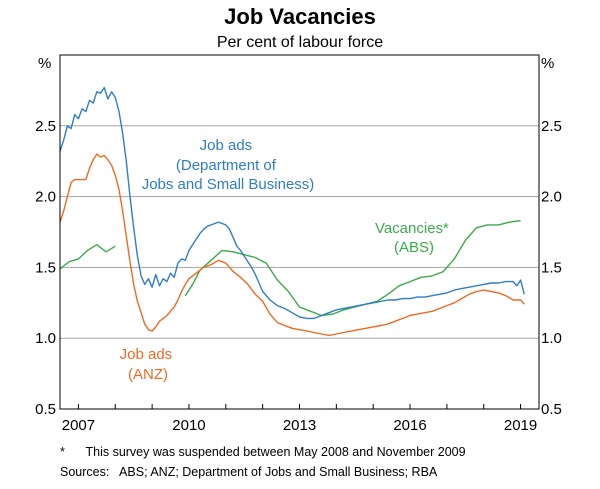 The image size is (600, 489). What do you see at coordinates (45, 338) in the screenshot?
I see `y-tick-label-left: 1.0` at bounding box center [45, 338].